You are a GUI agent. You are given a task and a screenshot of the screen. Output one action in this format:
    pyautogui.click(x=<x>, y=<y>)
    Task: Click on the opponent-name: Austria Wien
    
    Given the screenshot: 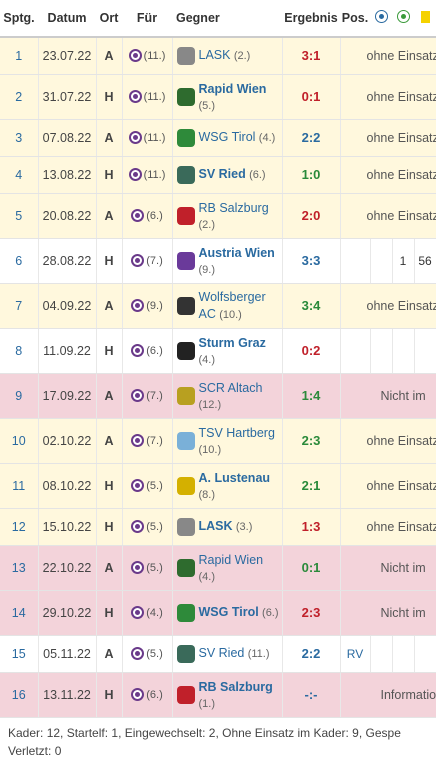 What is the action you would take?
    pyautogui.click(x=237, y=253)
    